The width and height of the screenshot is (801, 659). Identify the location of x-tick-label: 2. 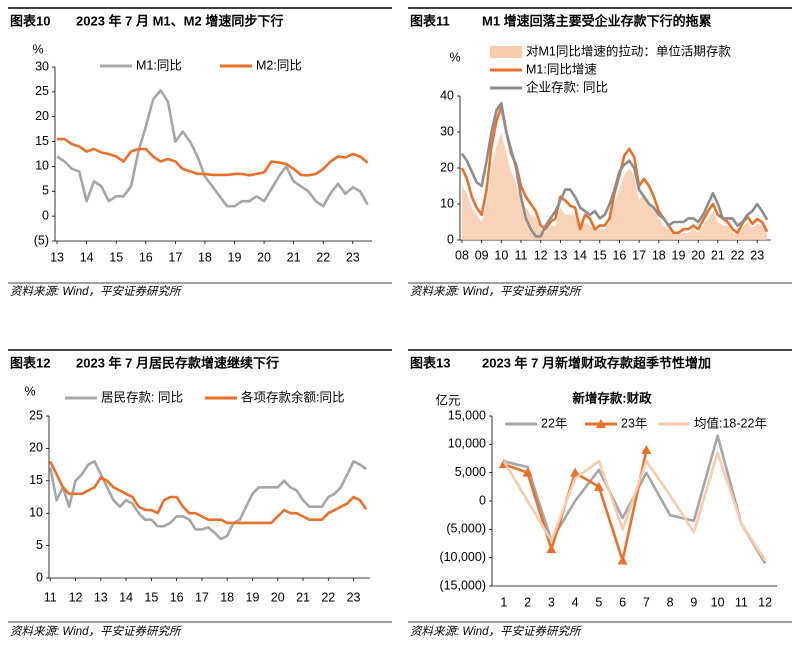
(527, 602).